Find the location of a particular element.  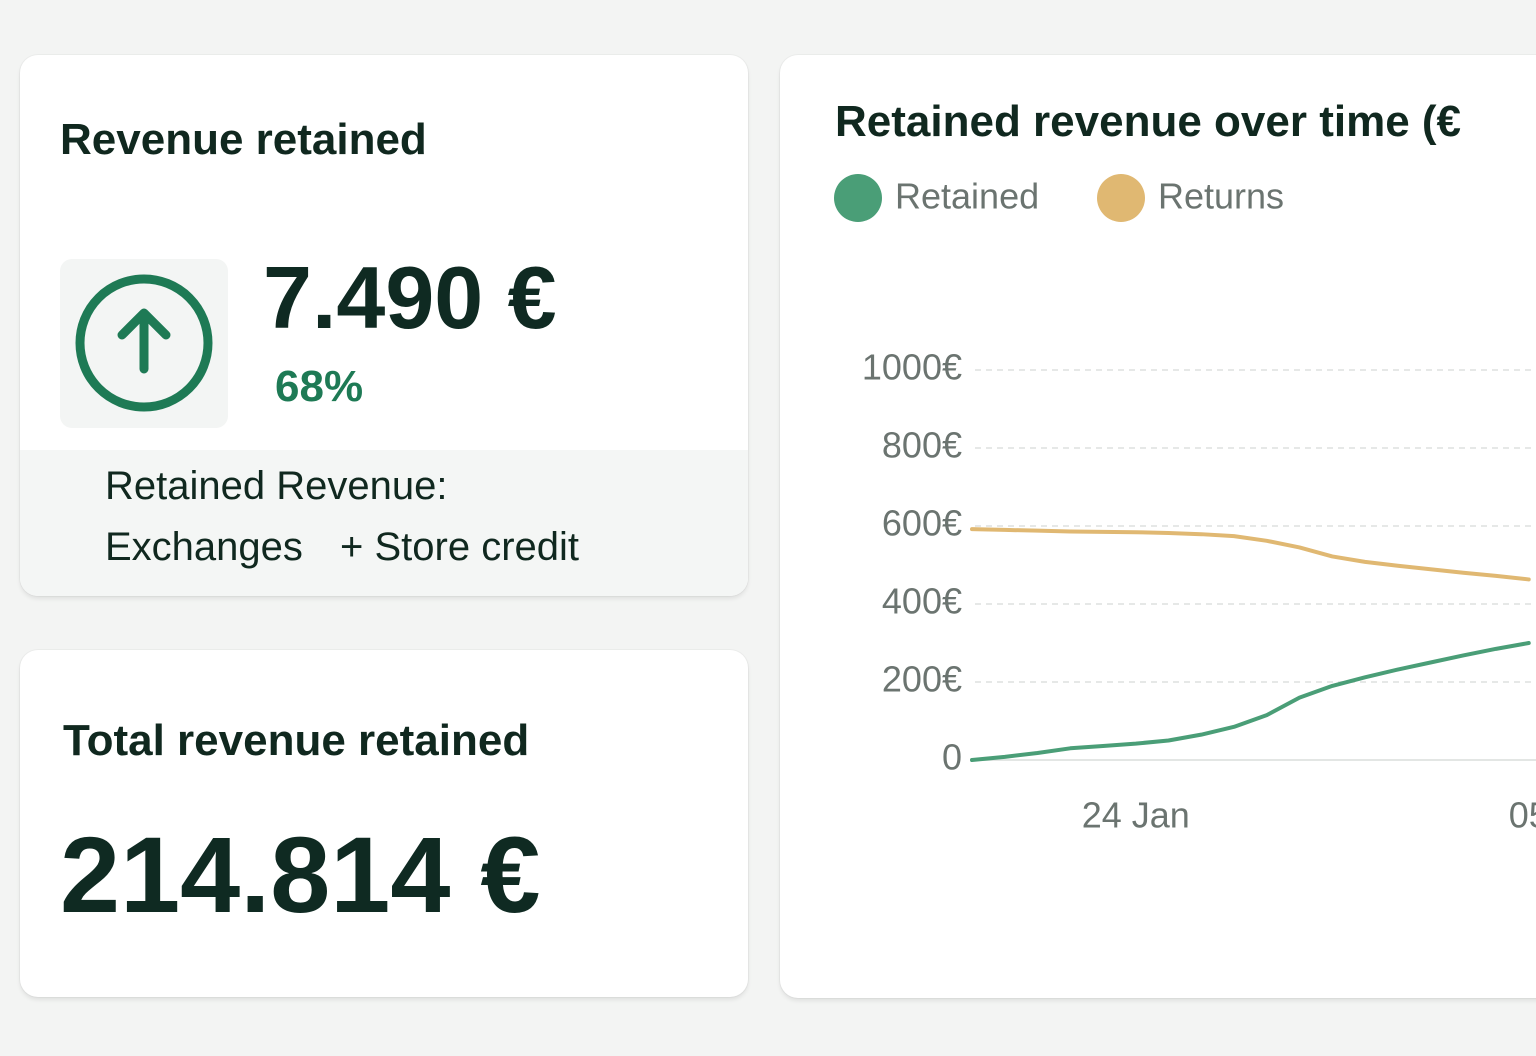

y-tick-label: 600€ is located at coordinates (922, 523).